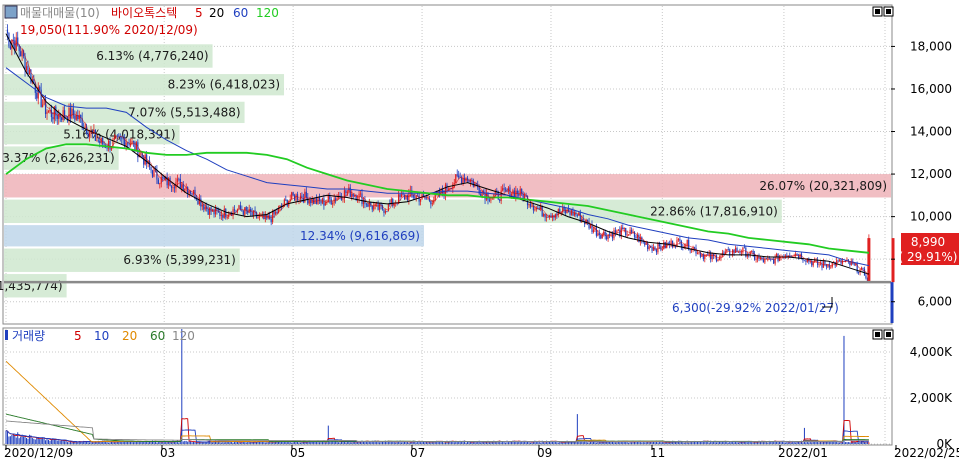 The image size is (959, 460). What do you see at coordinates (167, 453) in the screenshot?
I see `x-tick-label: 03` at bounding box center [167, 453].